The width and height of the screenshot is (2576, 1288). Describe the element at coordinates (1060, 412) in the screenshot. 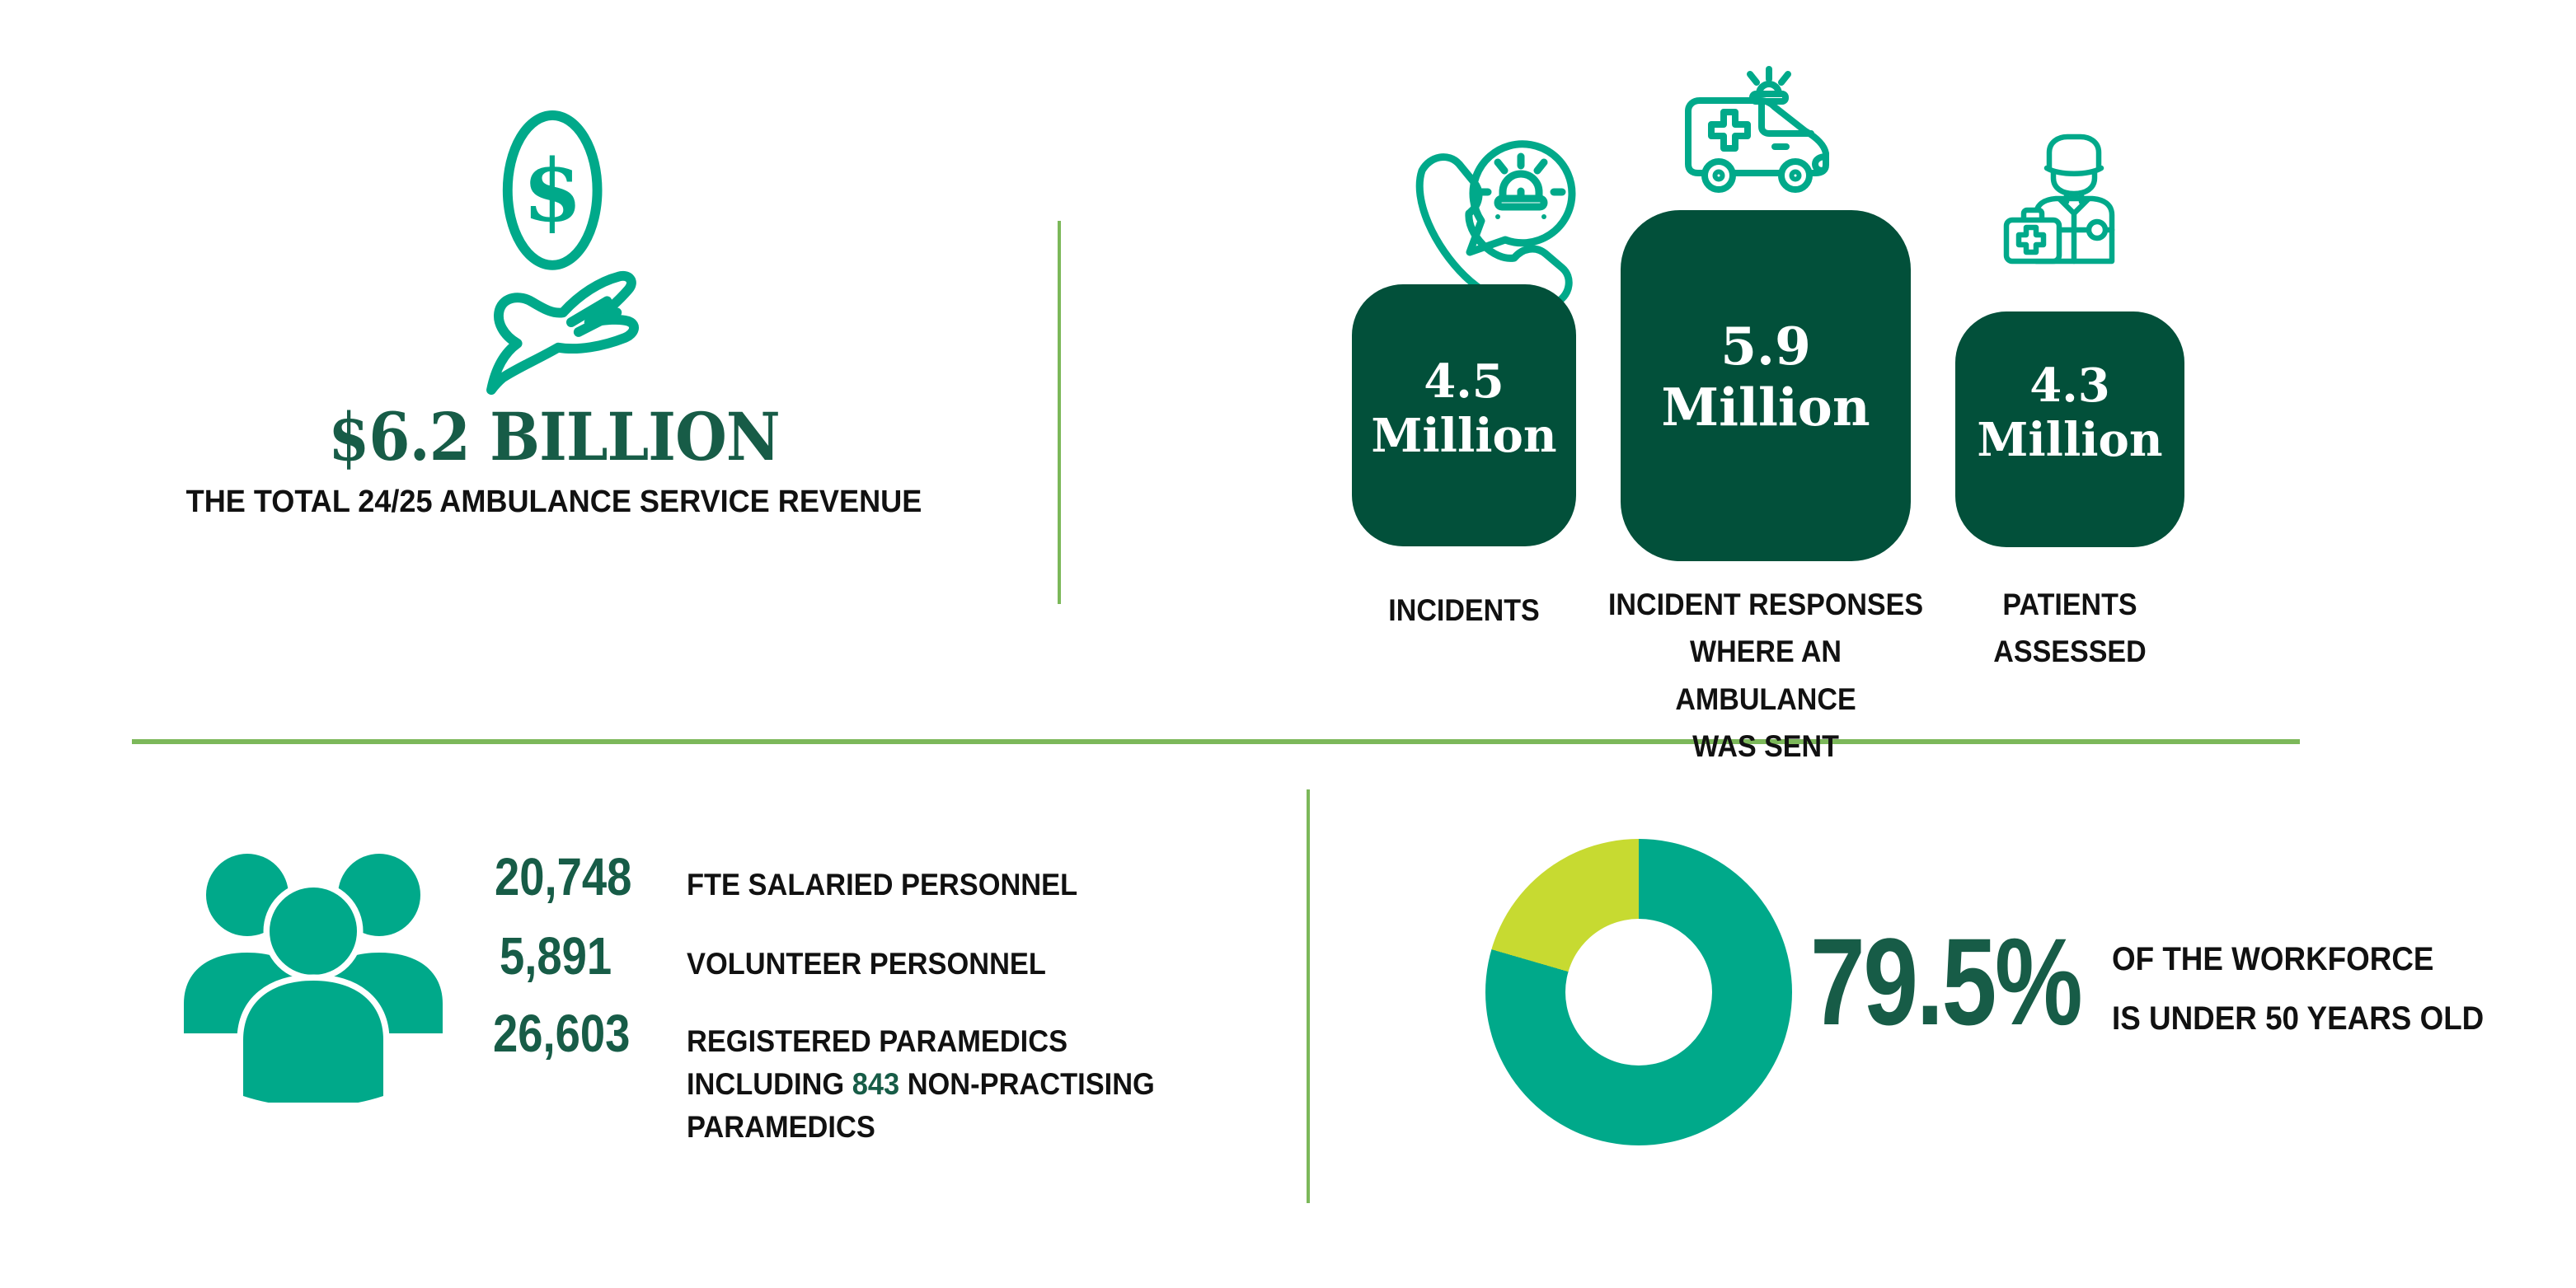

I see `vertical-divider-top` at that location.